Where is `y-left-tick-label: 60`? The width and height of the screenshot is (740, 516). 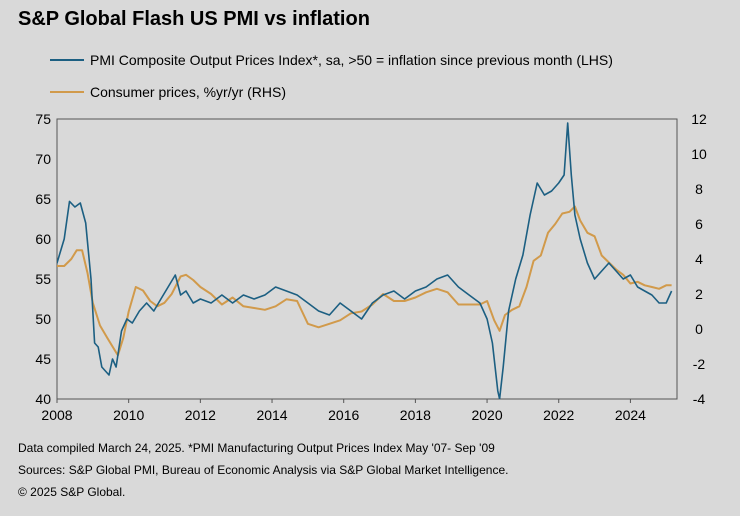 y-left-tick-label: 60 is located at coordinates (43, 239).